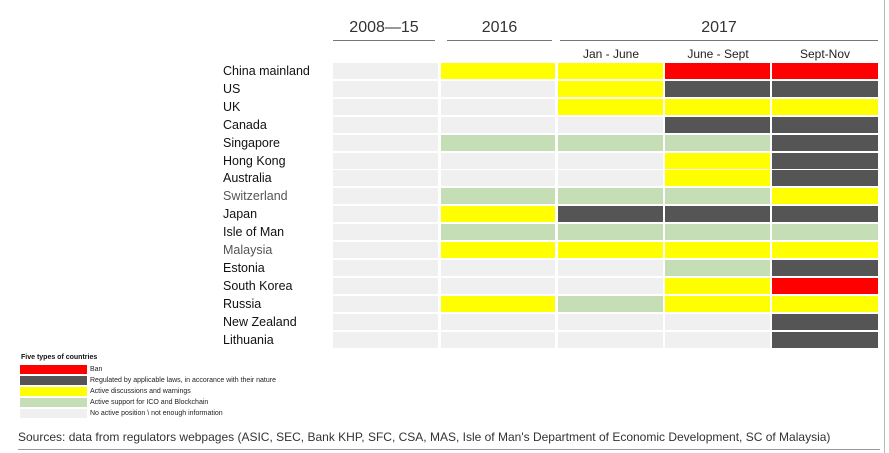  Describe the element at coordinates (719, 27) in the screenshot. I see `period-header-2017: 2017` at that location.